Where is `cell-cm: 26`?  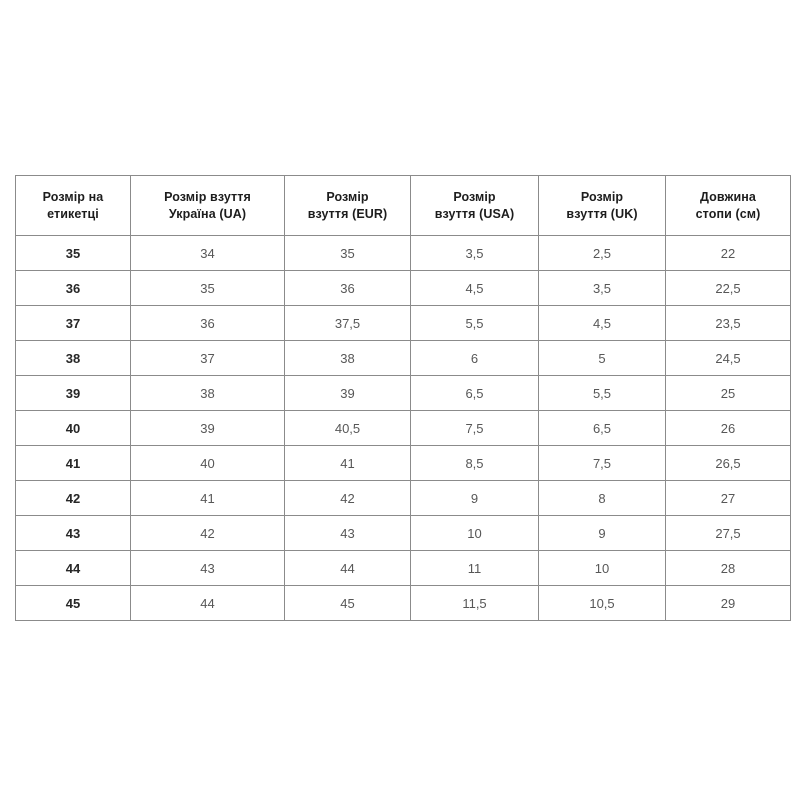
cell-cm: 26 is located at coordinates (728, 428).